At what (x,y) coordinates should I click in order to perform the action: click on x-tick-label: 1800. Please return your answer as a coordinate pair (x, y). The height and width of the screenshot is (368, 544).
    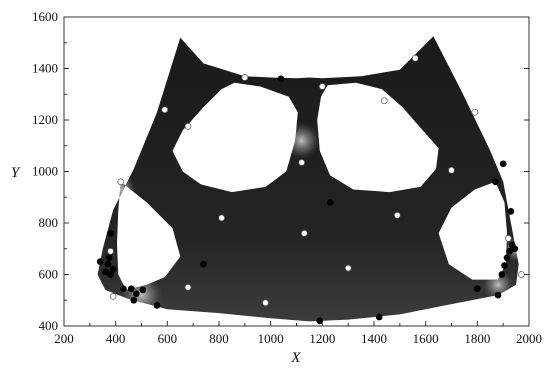
    Looking at the image, I should click on (477, 338).